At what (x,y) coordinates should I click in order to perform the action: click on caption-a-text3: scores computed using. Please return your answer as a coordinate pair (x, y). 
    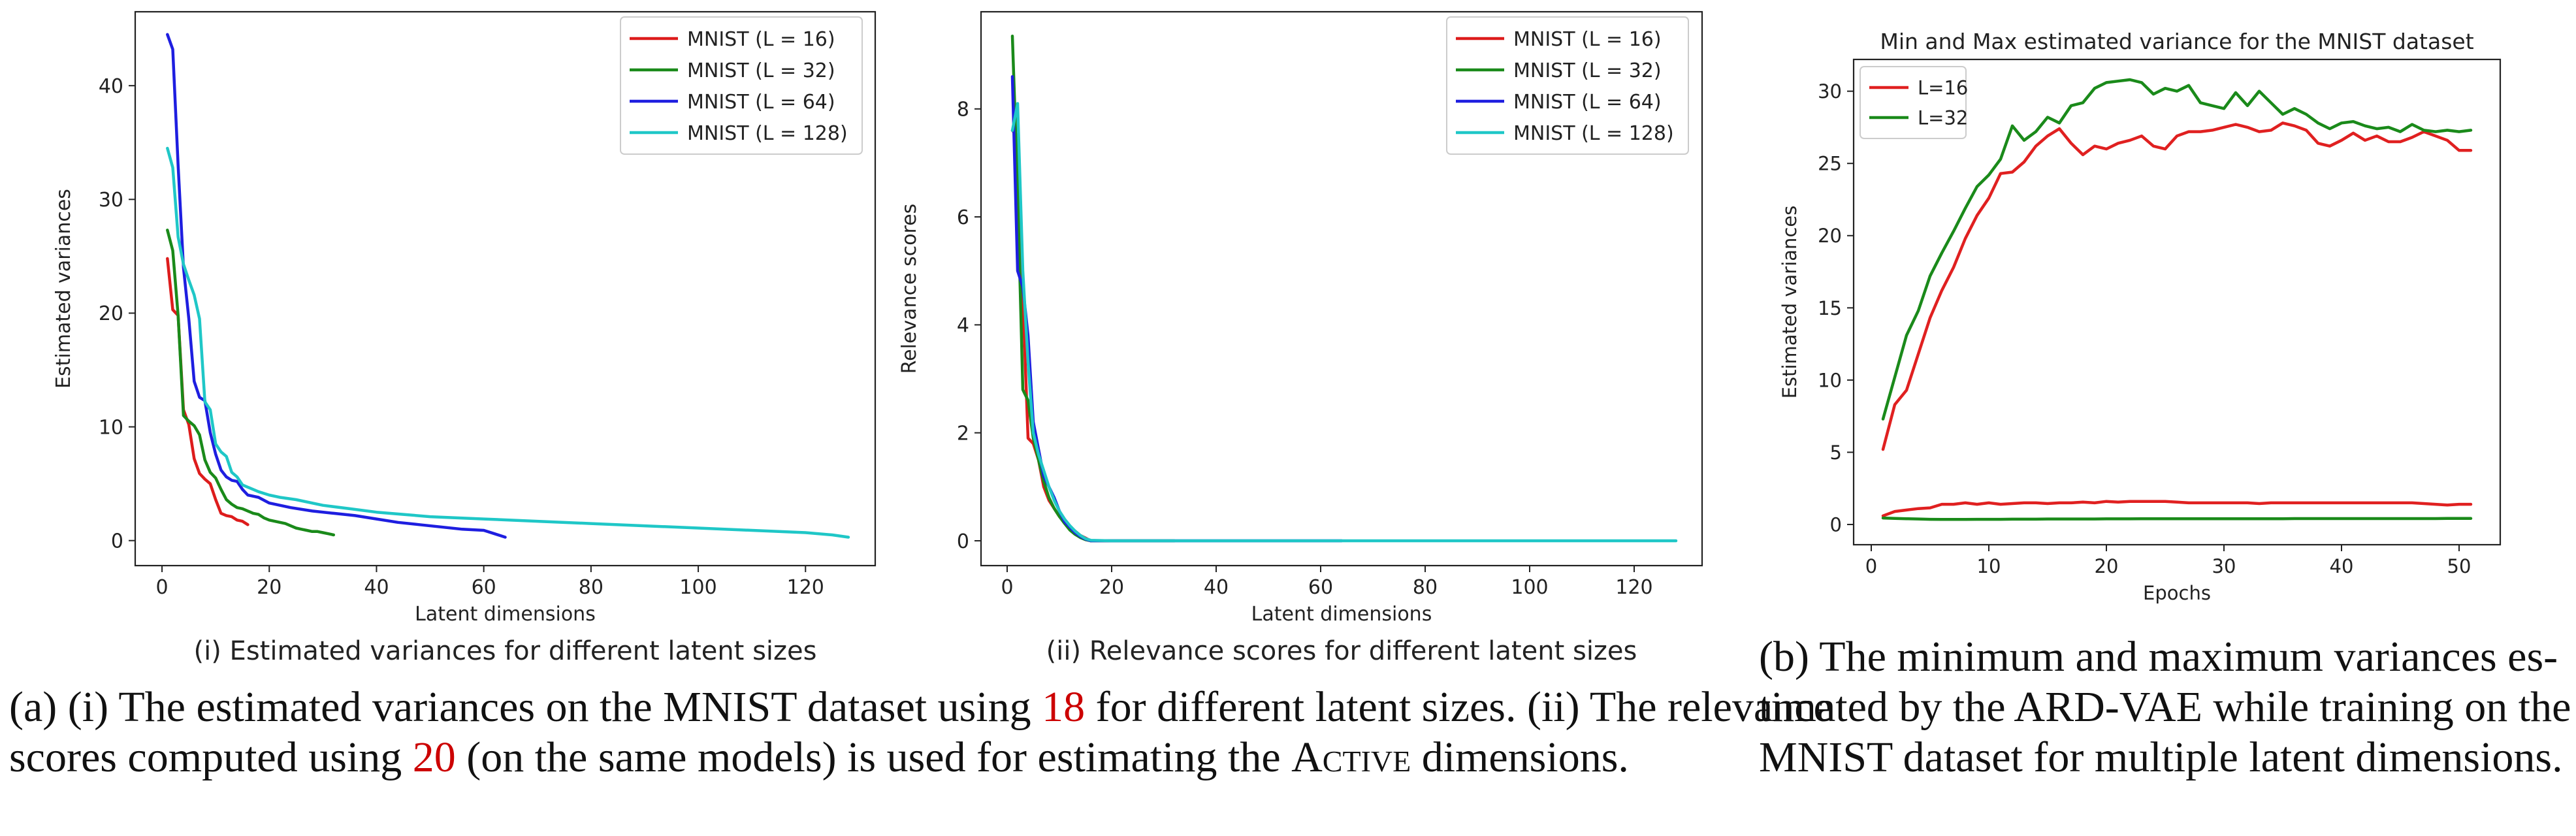
    Looking at the image, I should click on (211, 757).